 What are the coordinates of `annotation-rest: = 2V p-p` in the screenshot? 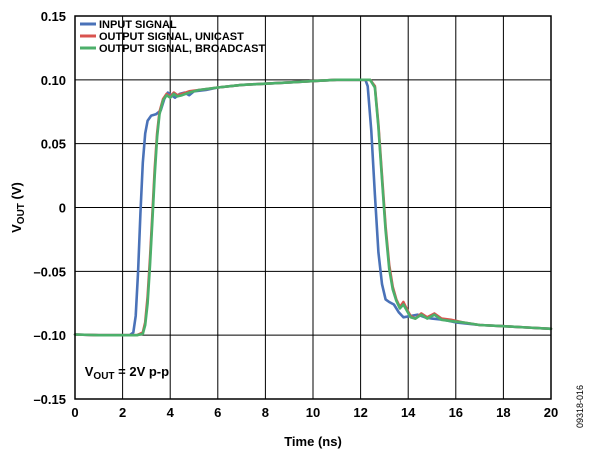 It's located at (142, 371).